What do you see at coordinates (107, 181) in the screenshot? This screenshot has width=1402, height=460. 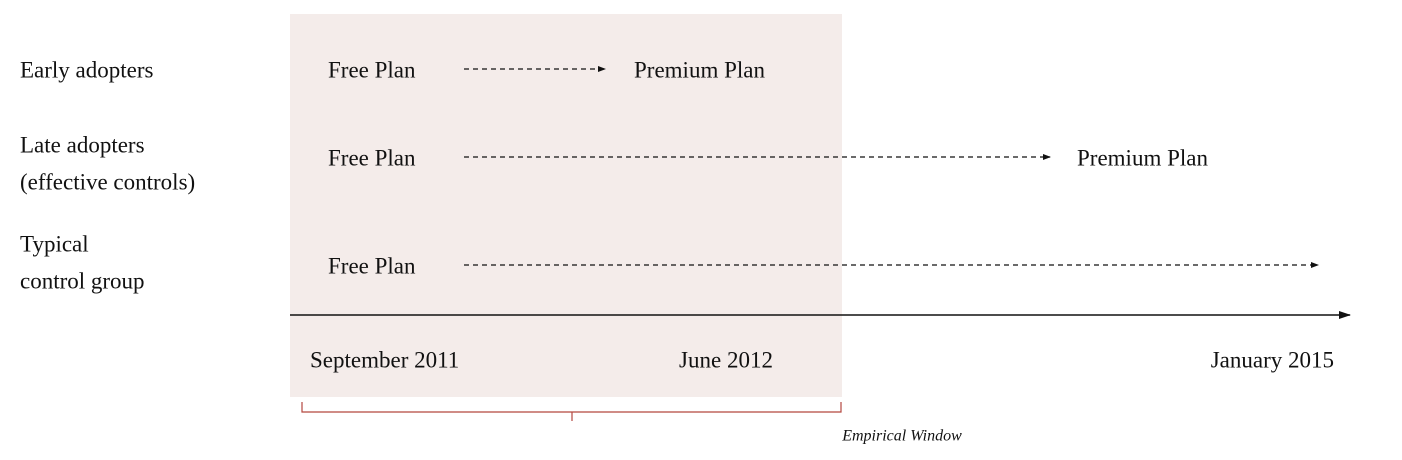 I see `row-label: (effective controls)` at bounding box center [107, 181].